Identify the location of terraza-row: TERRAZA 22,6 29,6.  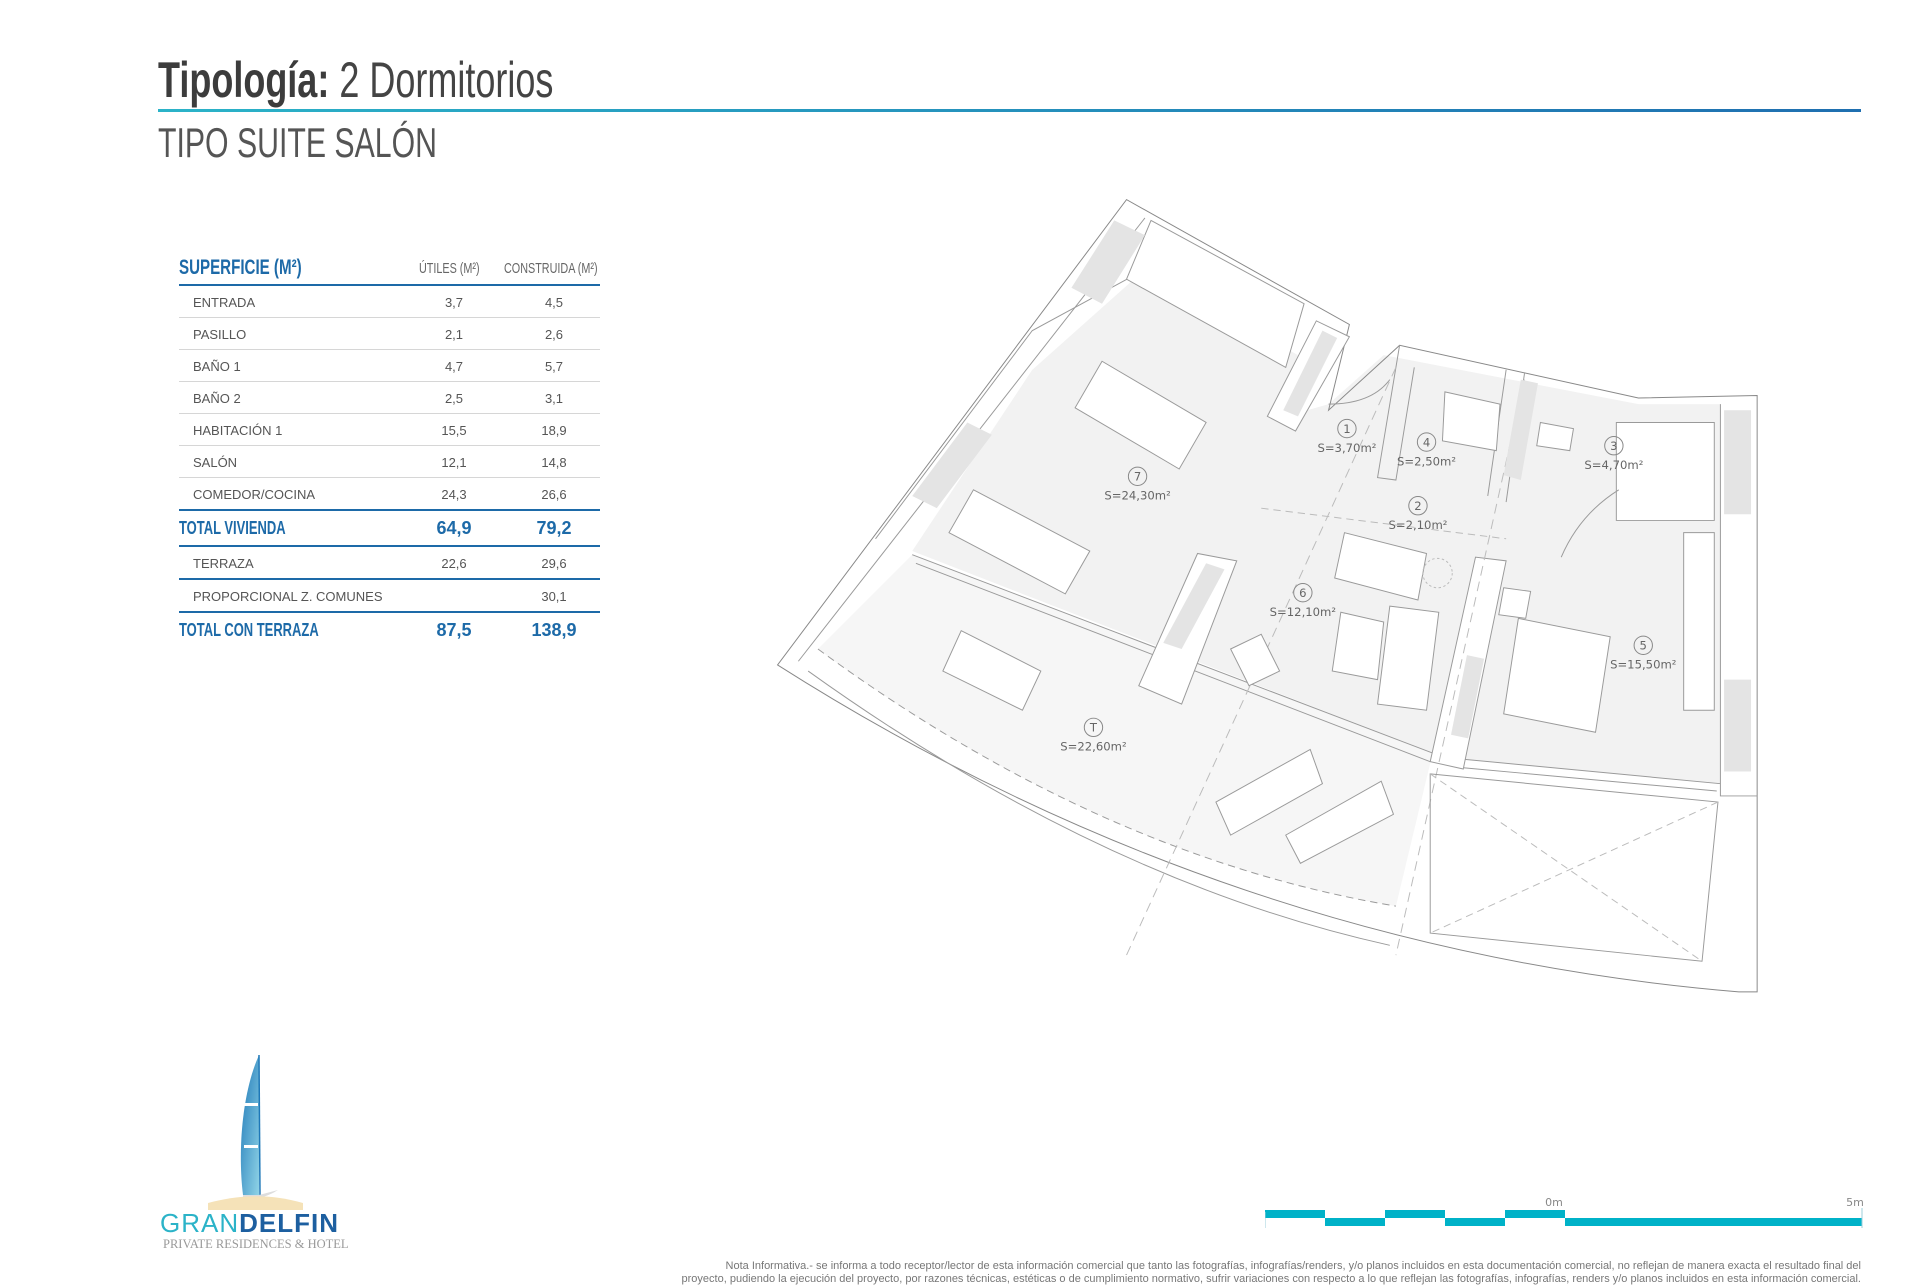
(389, 563).